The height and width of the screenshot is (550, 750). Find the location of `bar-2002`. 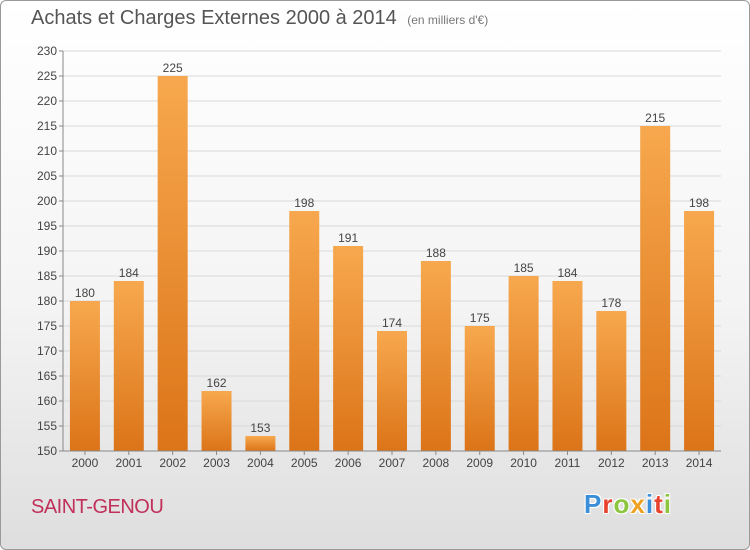

bar-2002 is located at coordinates (172, 263).